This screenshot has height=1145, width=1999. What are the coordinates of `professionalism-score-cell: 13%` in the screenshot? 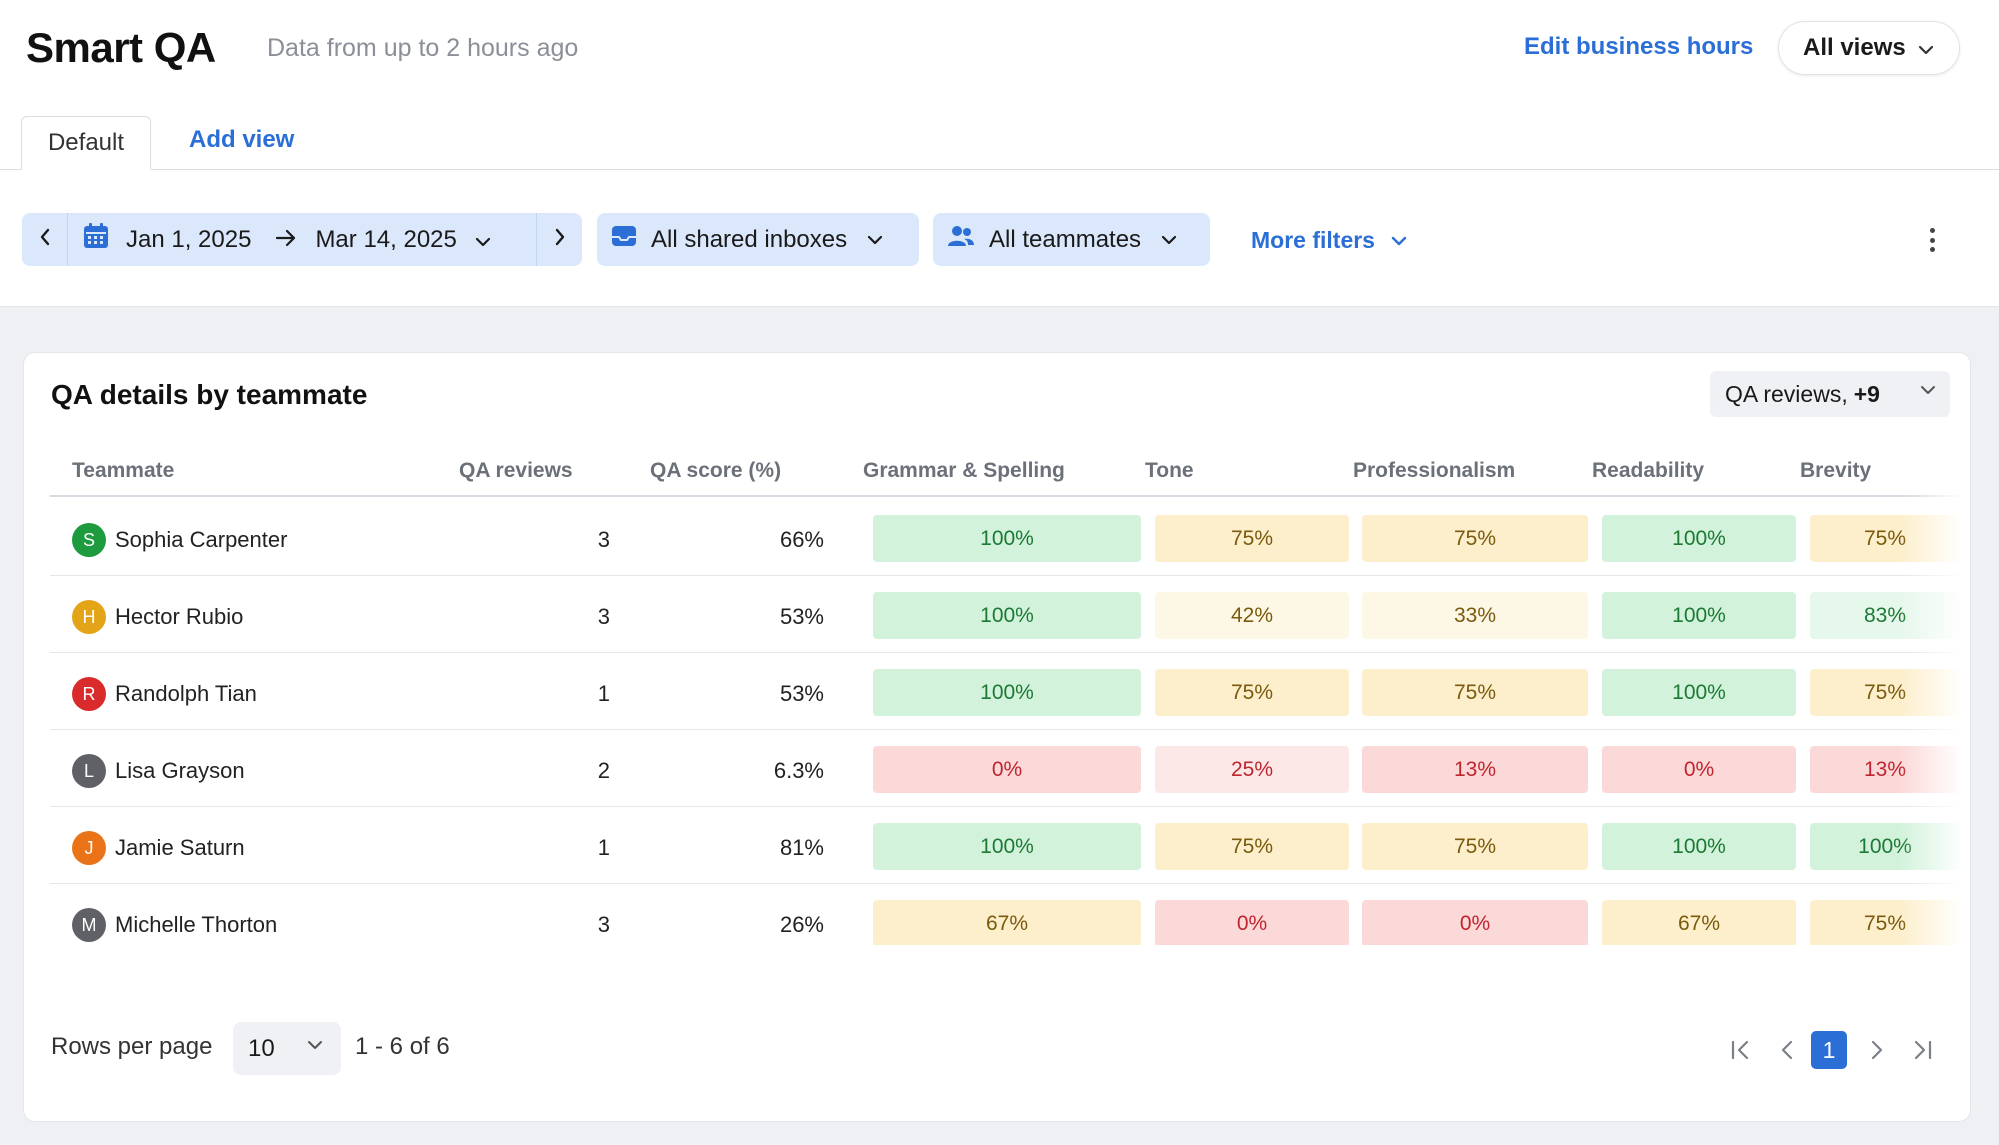 It's located at (1475, 769).